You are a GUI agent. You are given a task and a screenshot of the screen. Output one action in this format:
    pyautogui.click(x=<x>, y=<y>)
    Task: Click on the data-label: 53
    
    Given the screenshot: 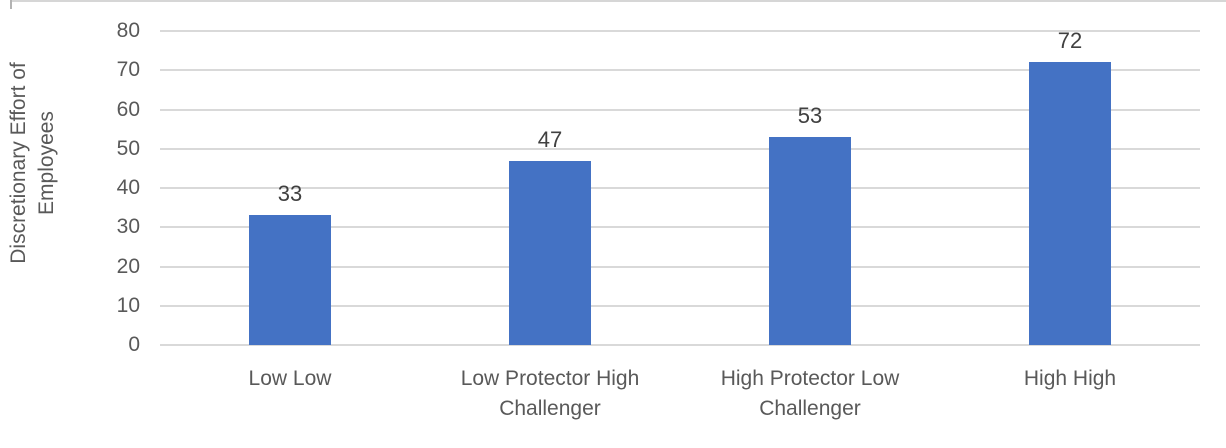 What is the action you would take?
    pyautogui.click(x=810, y=115)
    